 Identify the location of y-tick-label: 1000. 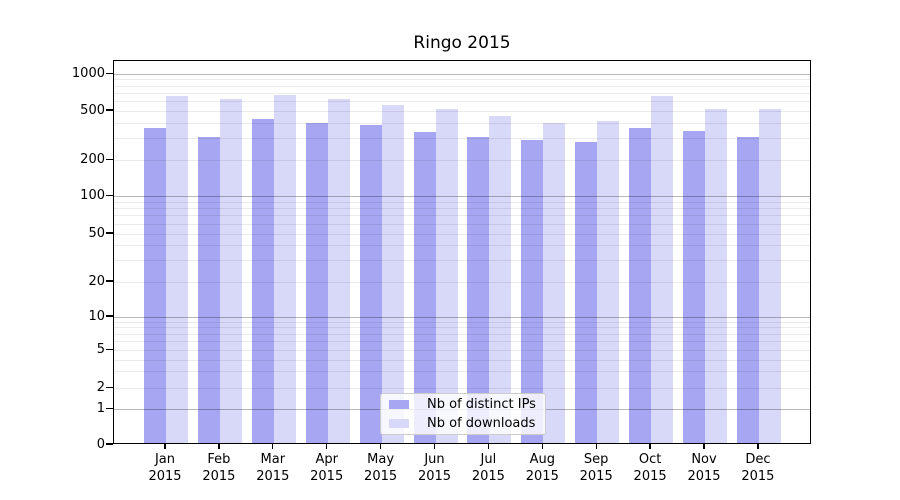
(88, 73).